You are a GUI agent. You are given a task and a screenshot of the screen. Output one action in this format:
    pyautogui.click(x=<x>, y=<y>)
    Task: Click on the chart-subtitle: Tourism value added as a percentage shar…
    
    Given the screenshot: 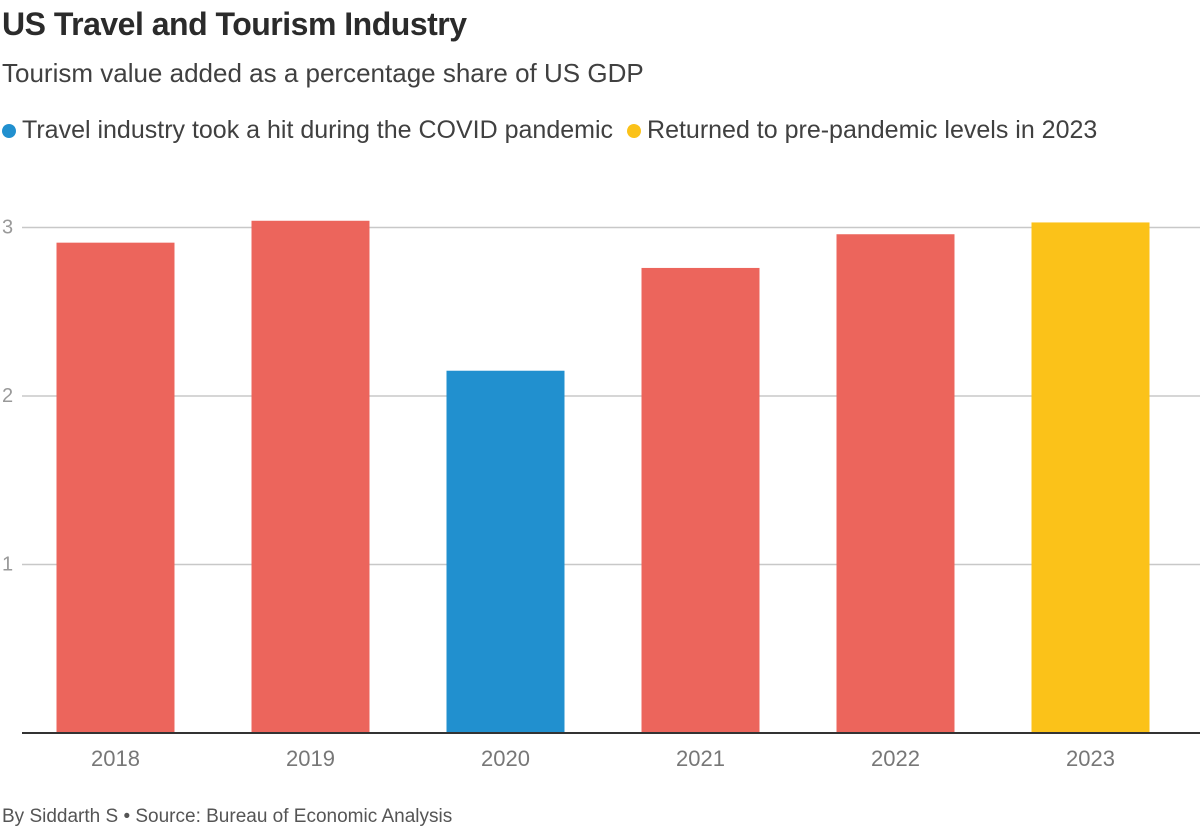 What is the action you would take?
    pyautogui.click(x=323, y=73)
    